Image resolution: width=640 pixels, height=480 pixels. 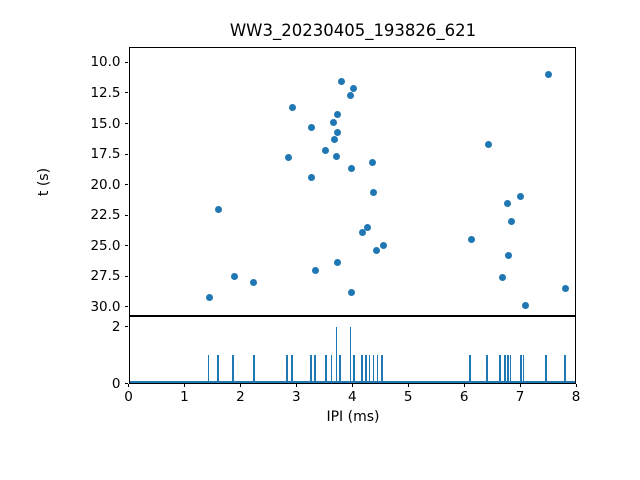 I want to click on x-tick-label: 1, so click(x=184, y=396).